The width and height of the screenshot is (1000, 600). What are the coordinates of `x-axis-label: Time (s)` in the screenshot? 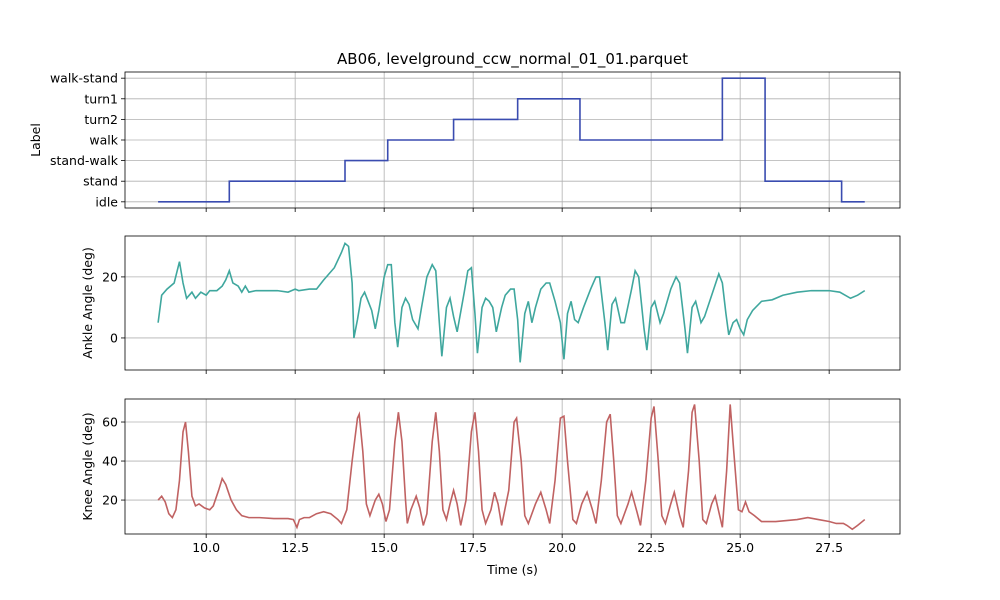 It's located at (512, 569).